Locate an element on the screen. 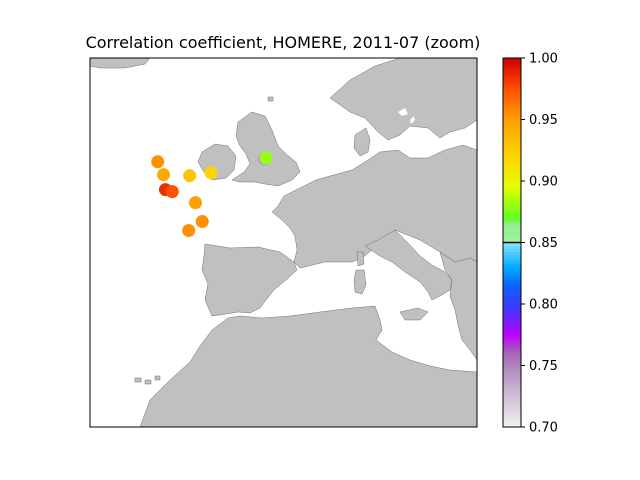  colorbar-tick-label: 0.90 is located at coordinates (543, 182).